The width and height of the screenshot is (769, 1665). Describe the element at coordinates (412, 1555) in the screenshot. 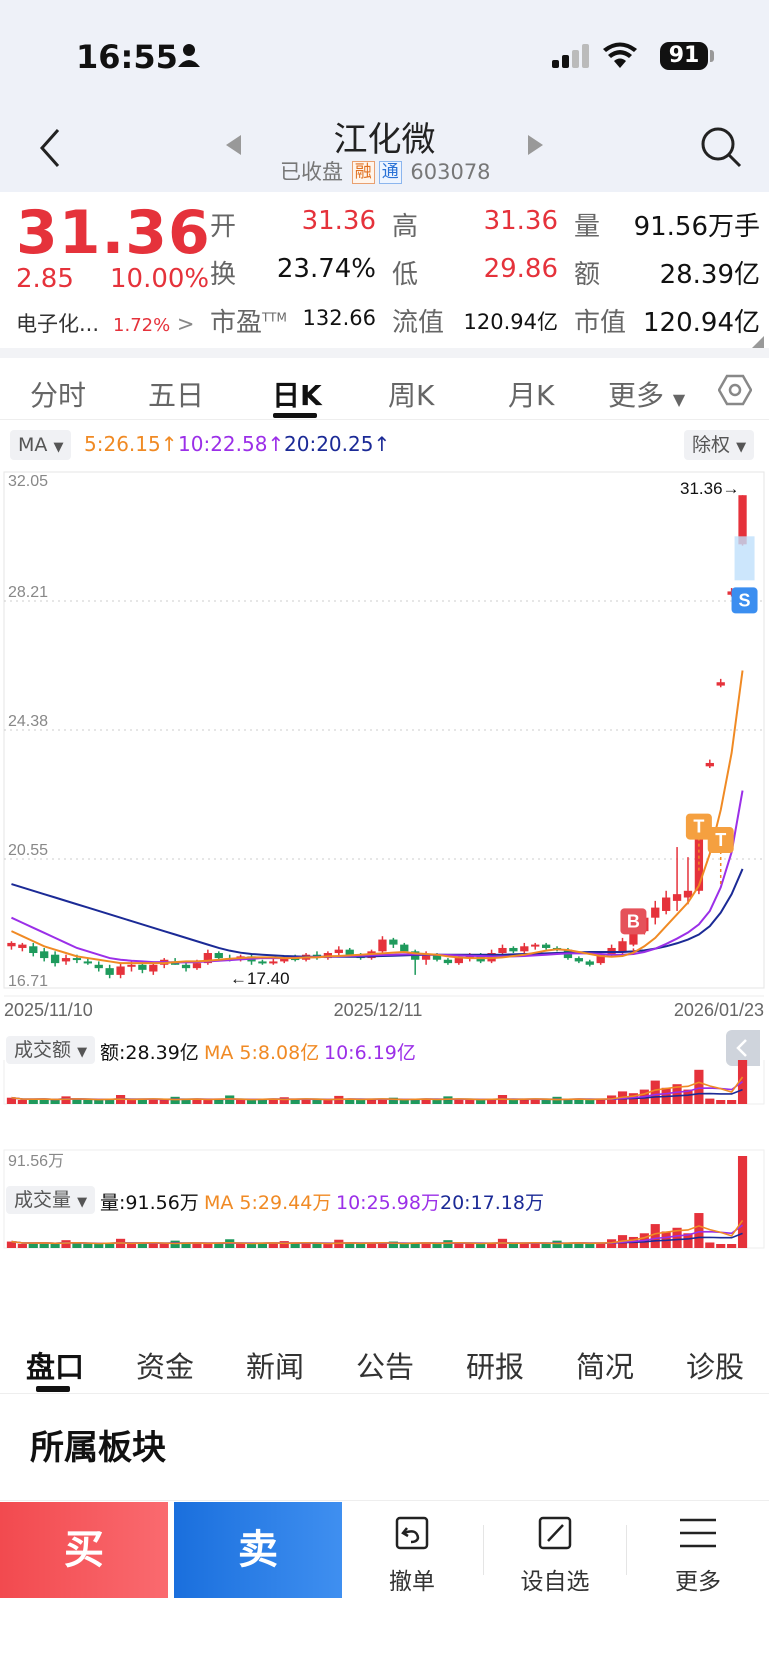

I see `cancel-order-button: 撤单` at that location.